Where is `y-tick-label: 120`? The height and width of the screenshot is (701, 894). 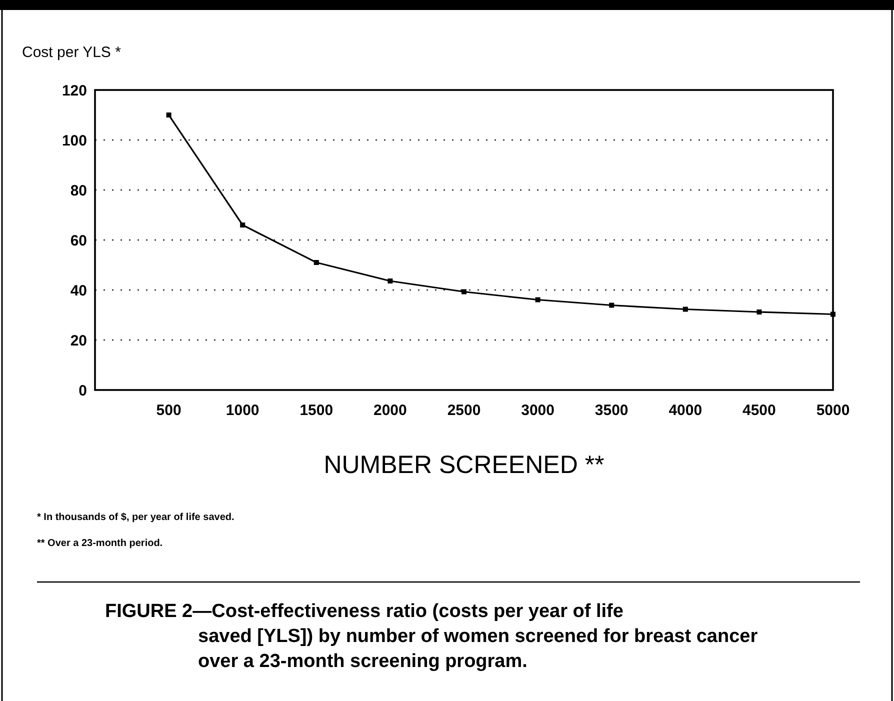
y-tick-label: 120 is located at coordinates (74, 91).